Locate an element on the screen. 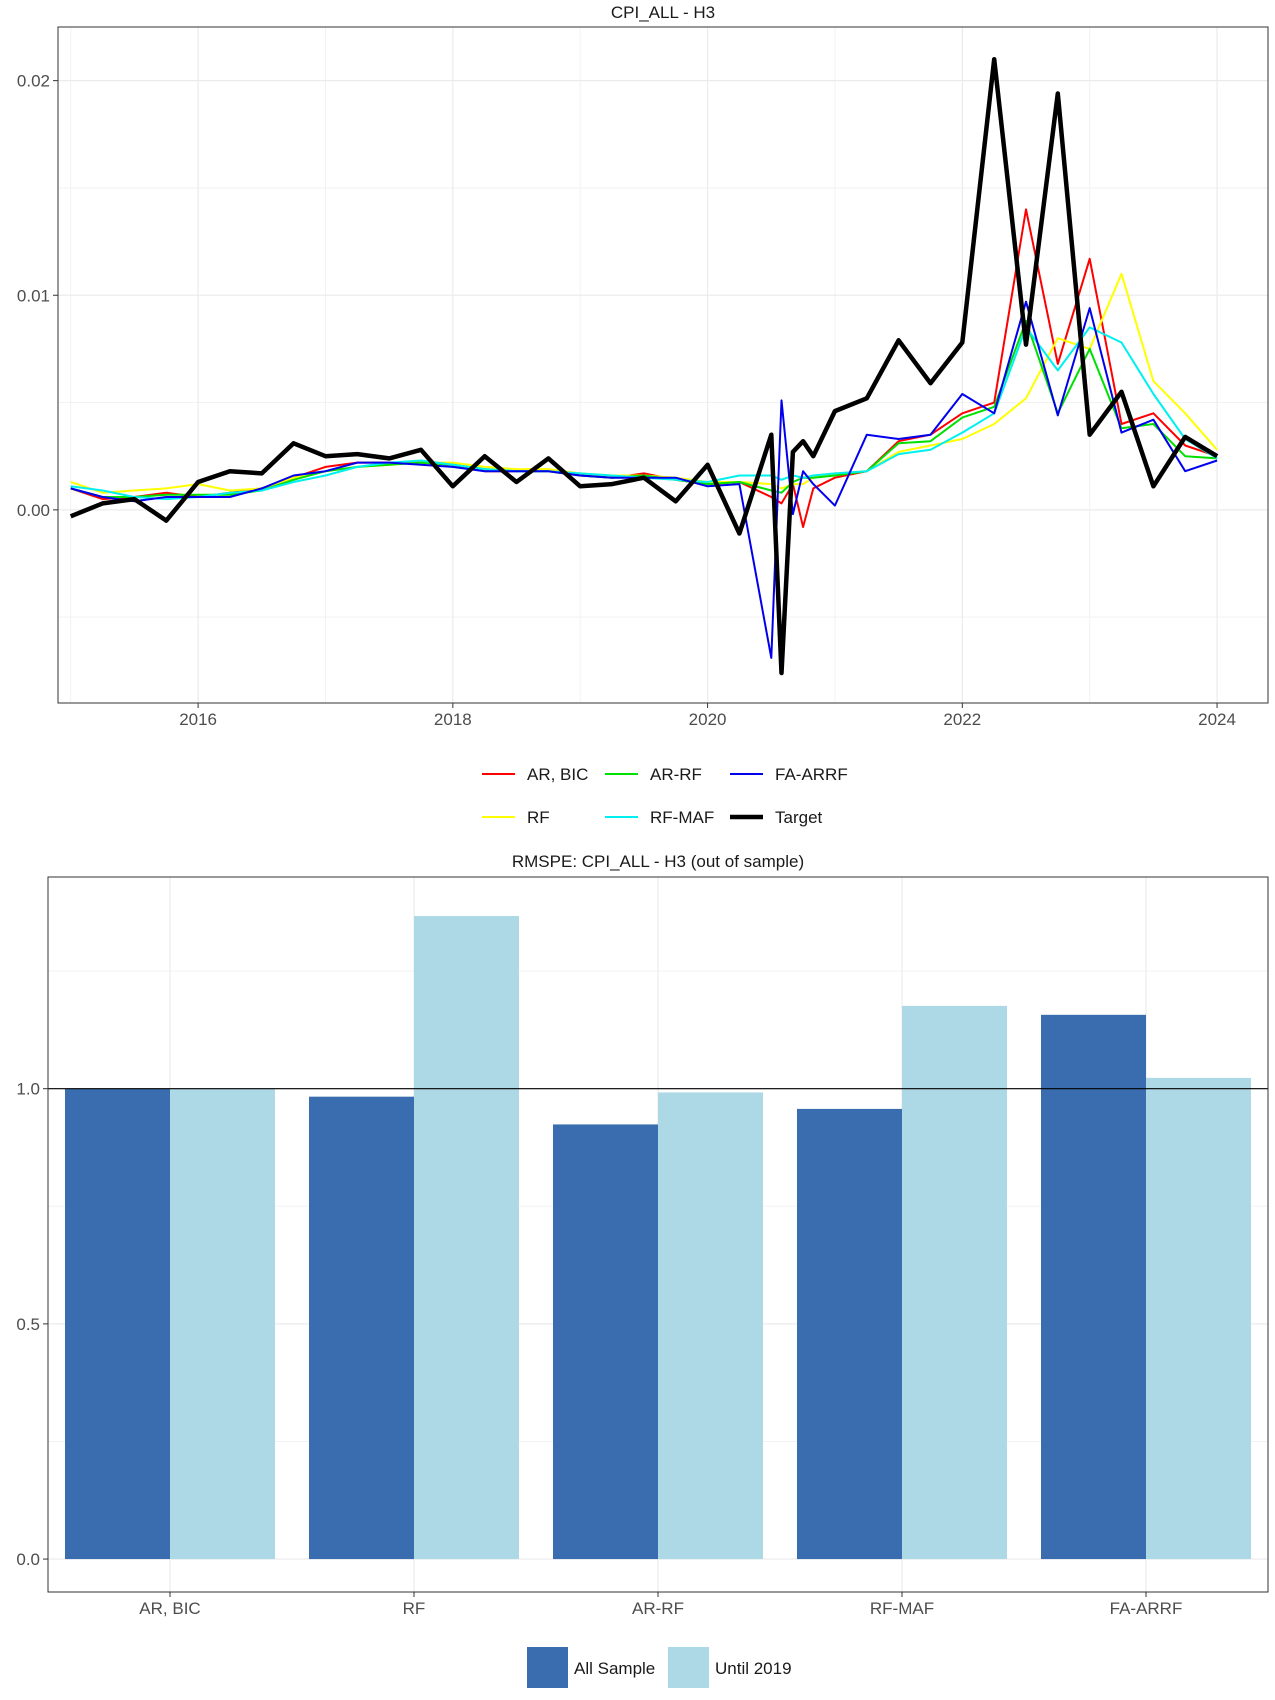 This screenshot has width=1275, height=1700. y-tick-label: 1.0 is located at coordinates (28, 1089).